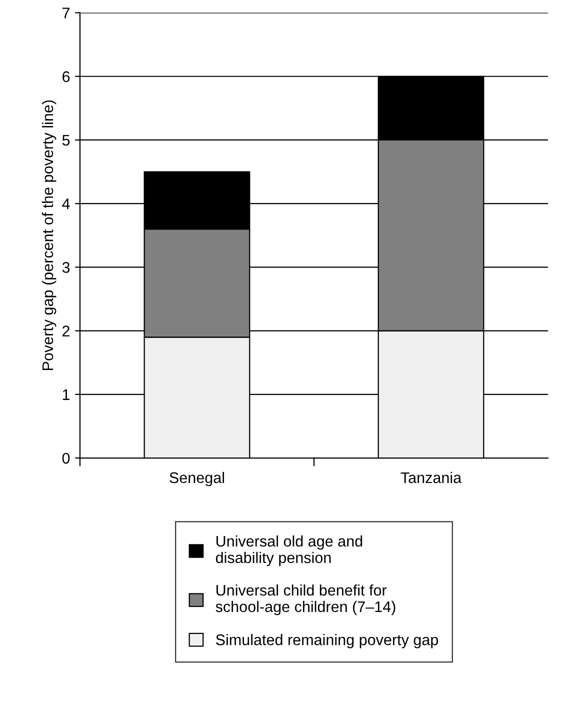  I want to click on y-tick-label: 6, so click(66, 76).